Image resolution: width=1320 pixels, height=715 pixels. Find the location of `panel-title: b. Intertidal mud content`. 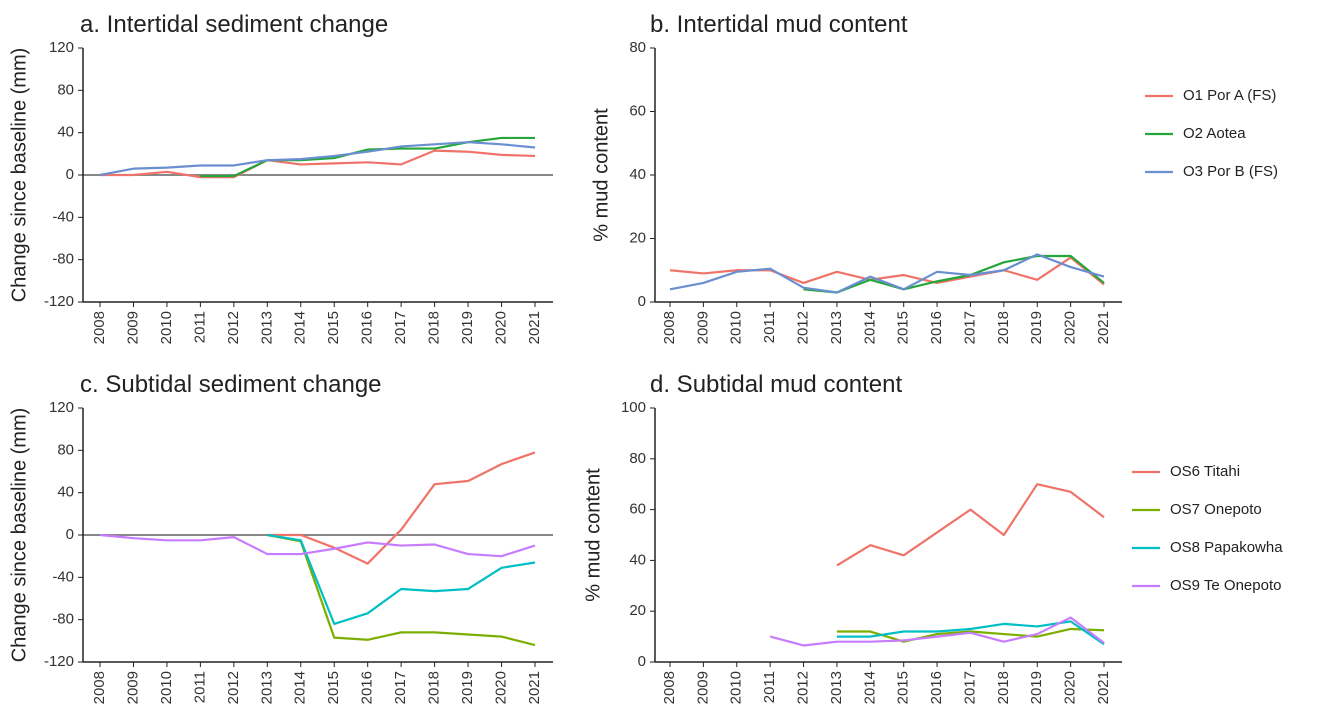

panel-title: b. Intertidal mud content is located at coordinates (779, 24).